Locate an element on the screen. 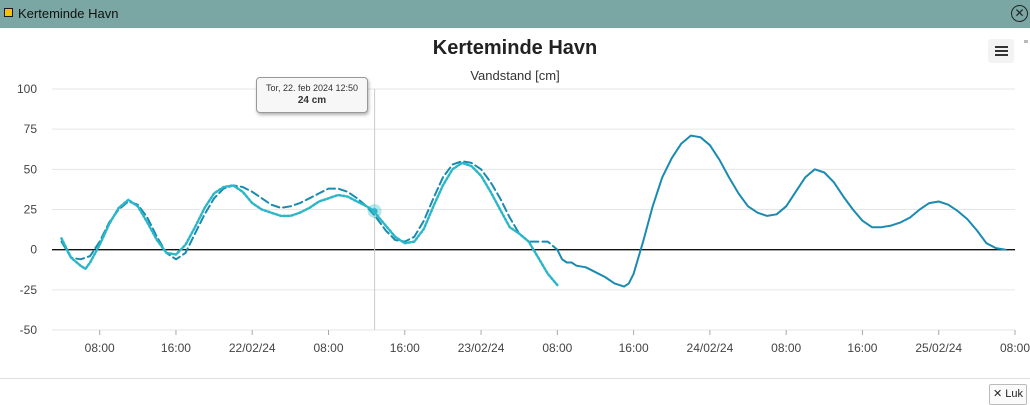 Image resolution: width=1030 pixels, height=405 pixels. close-button: ✕ Luk is located at coordinates (1008, 394).